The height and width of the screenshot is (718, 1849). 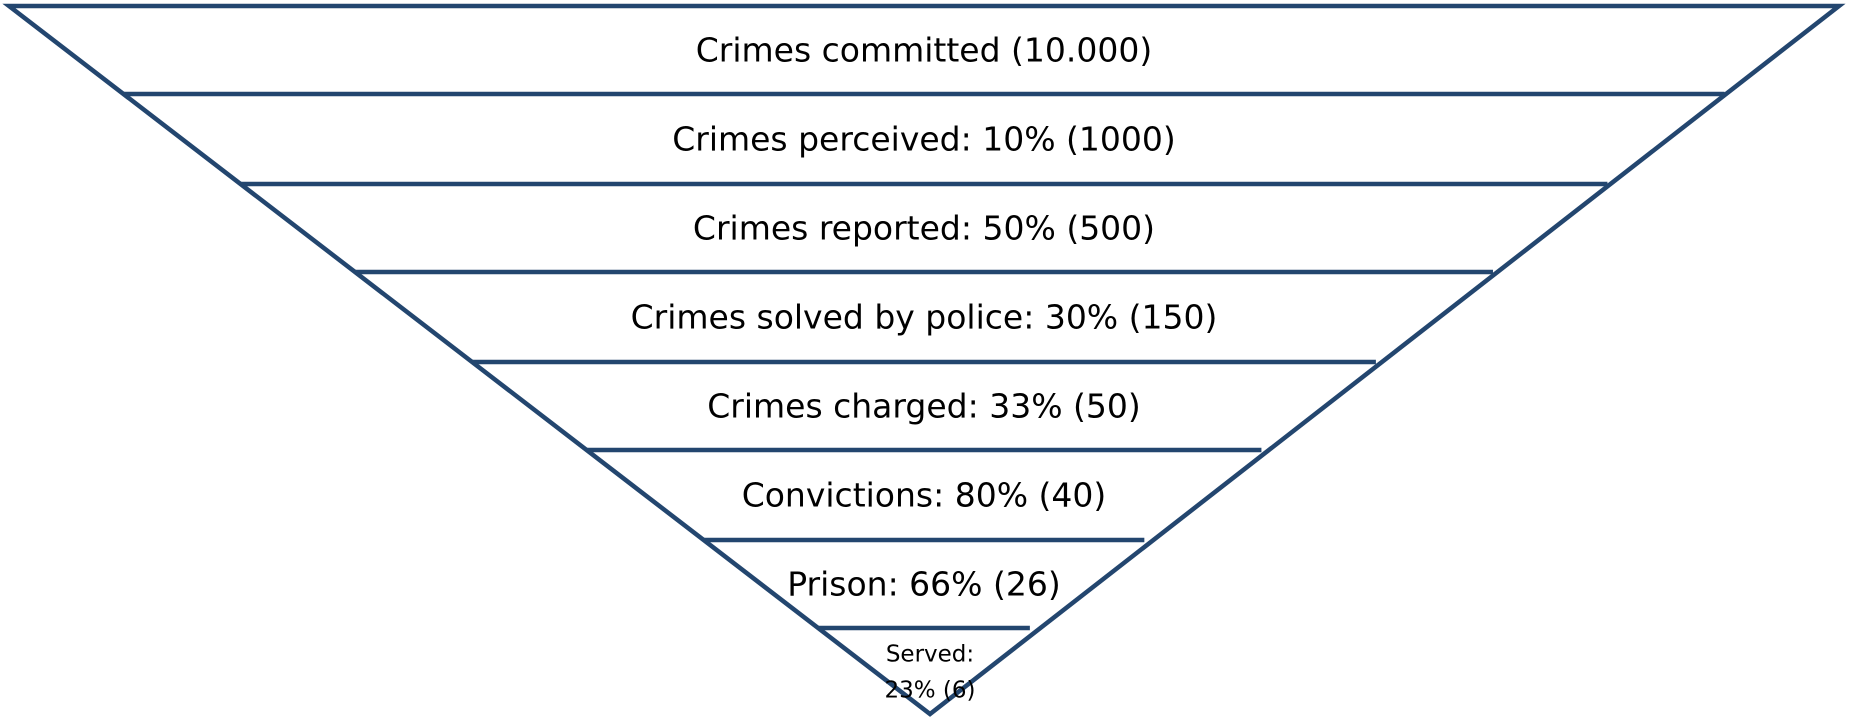 What do you see at coordinates (929, 691) in the screenshot?
I see `level-label: 23% (6)` at bounding box center [929, 691].